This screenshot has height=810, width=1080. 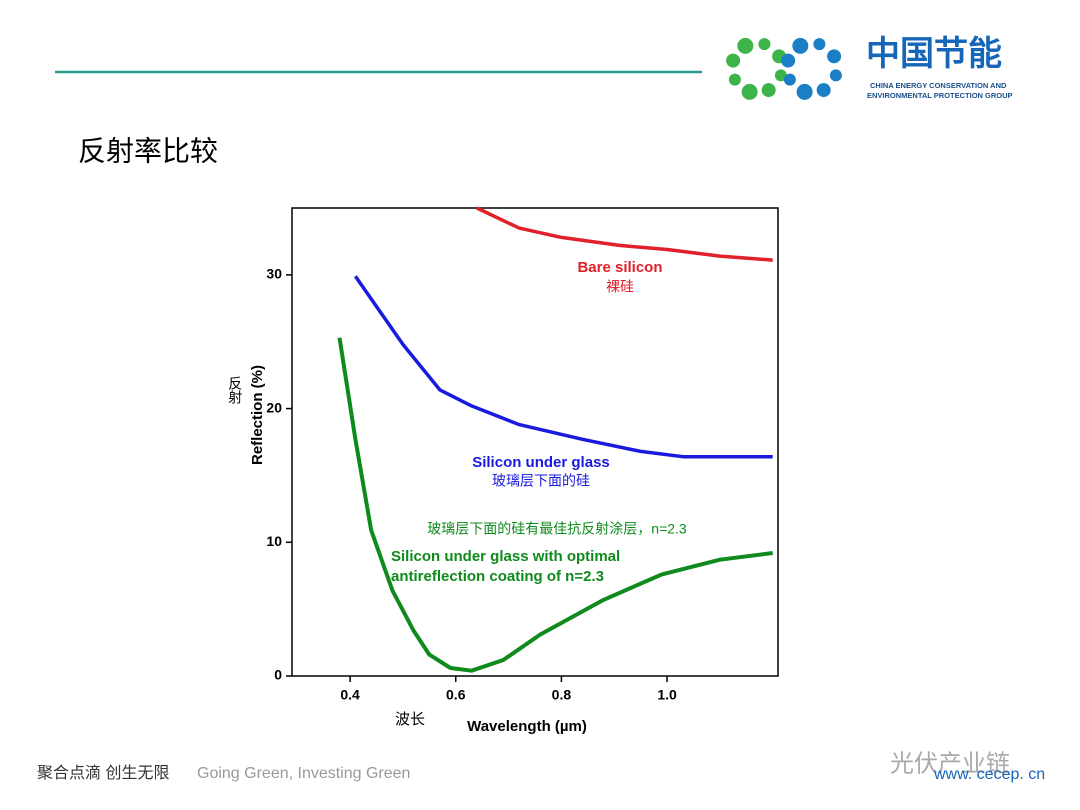 What do you see at coordinates (934, 54) in the screenshot?
I see `logo-name: 中国节能` at bounding box center [934, 54].